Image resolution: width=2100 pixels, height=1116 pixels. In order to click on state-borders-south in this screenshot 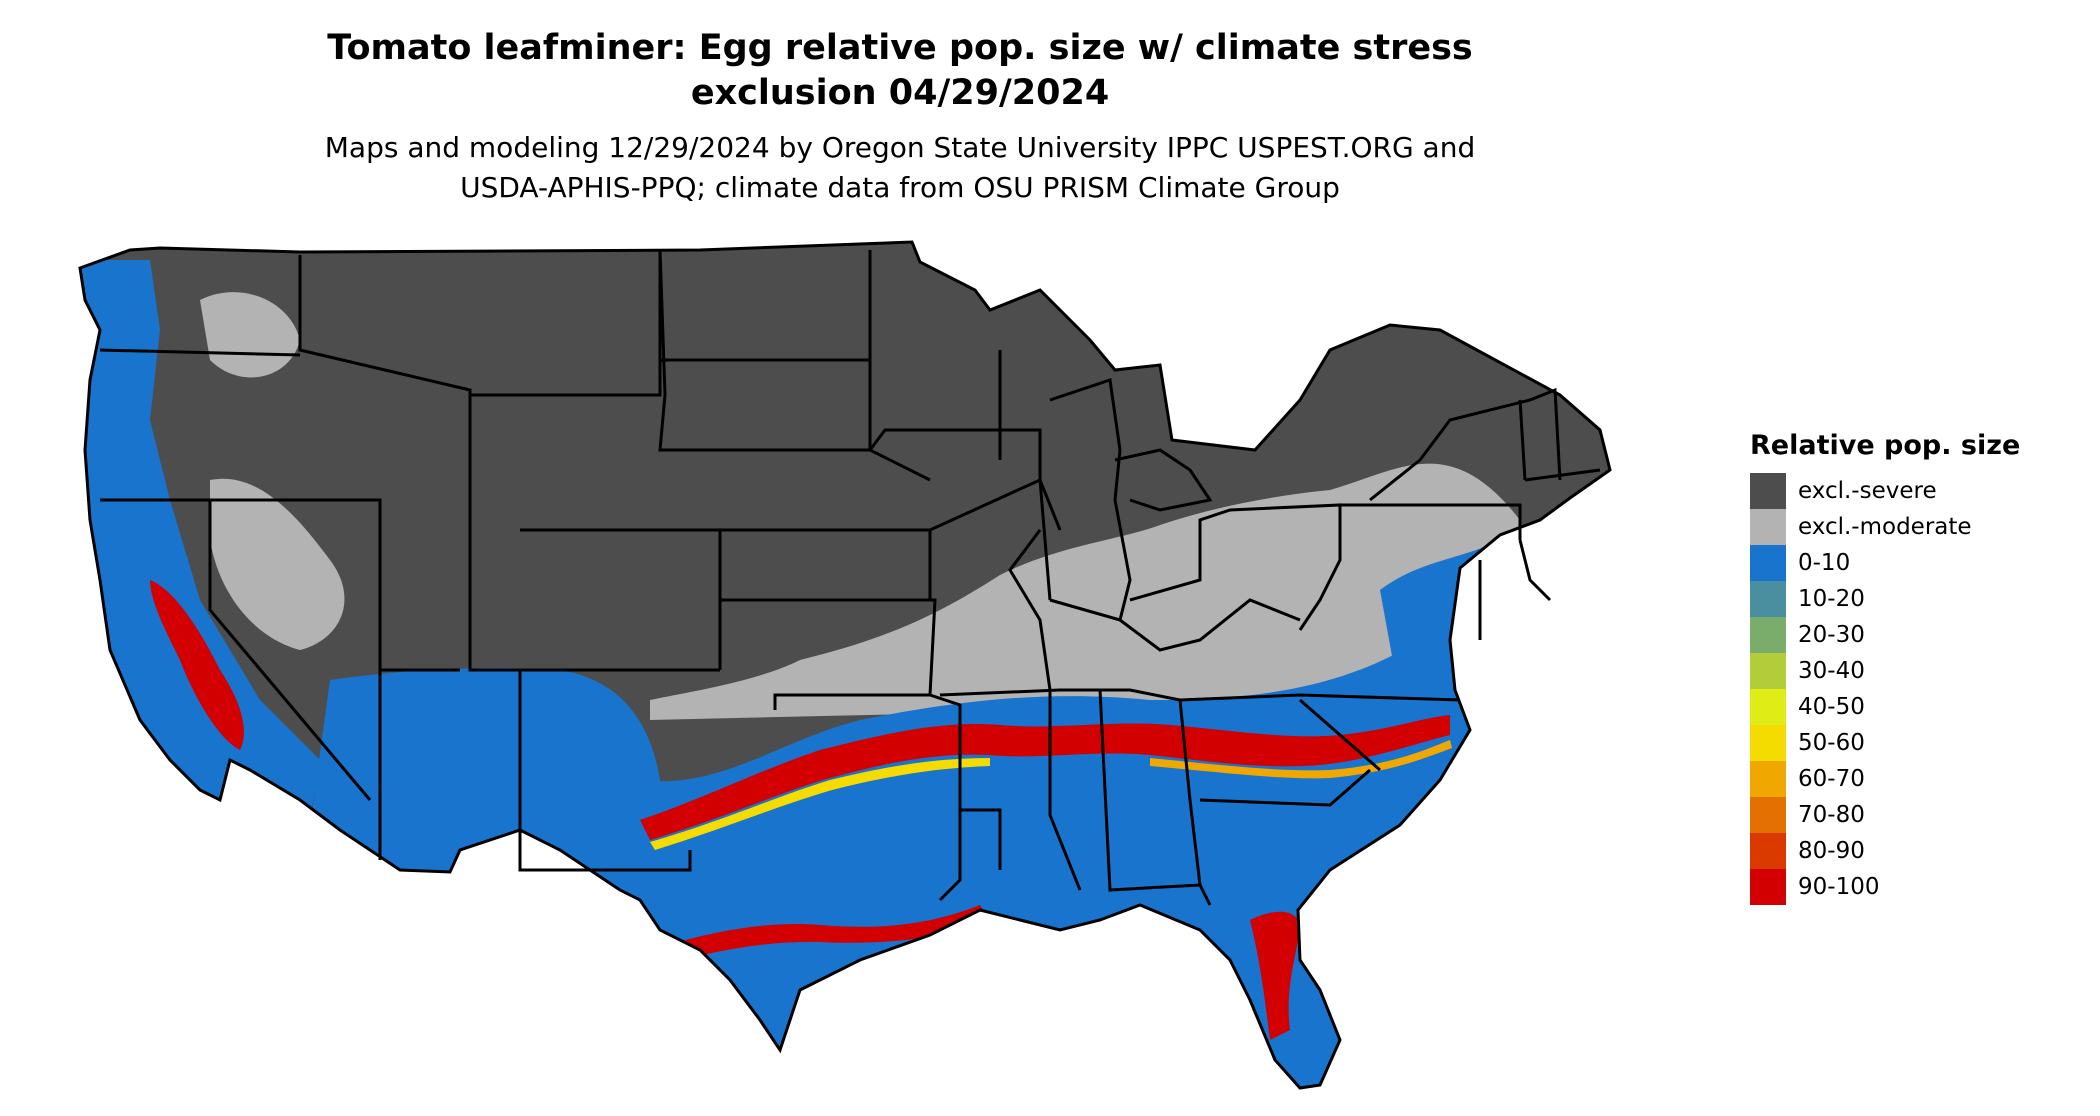, I will do `click(1200, 797)`.